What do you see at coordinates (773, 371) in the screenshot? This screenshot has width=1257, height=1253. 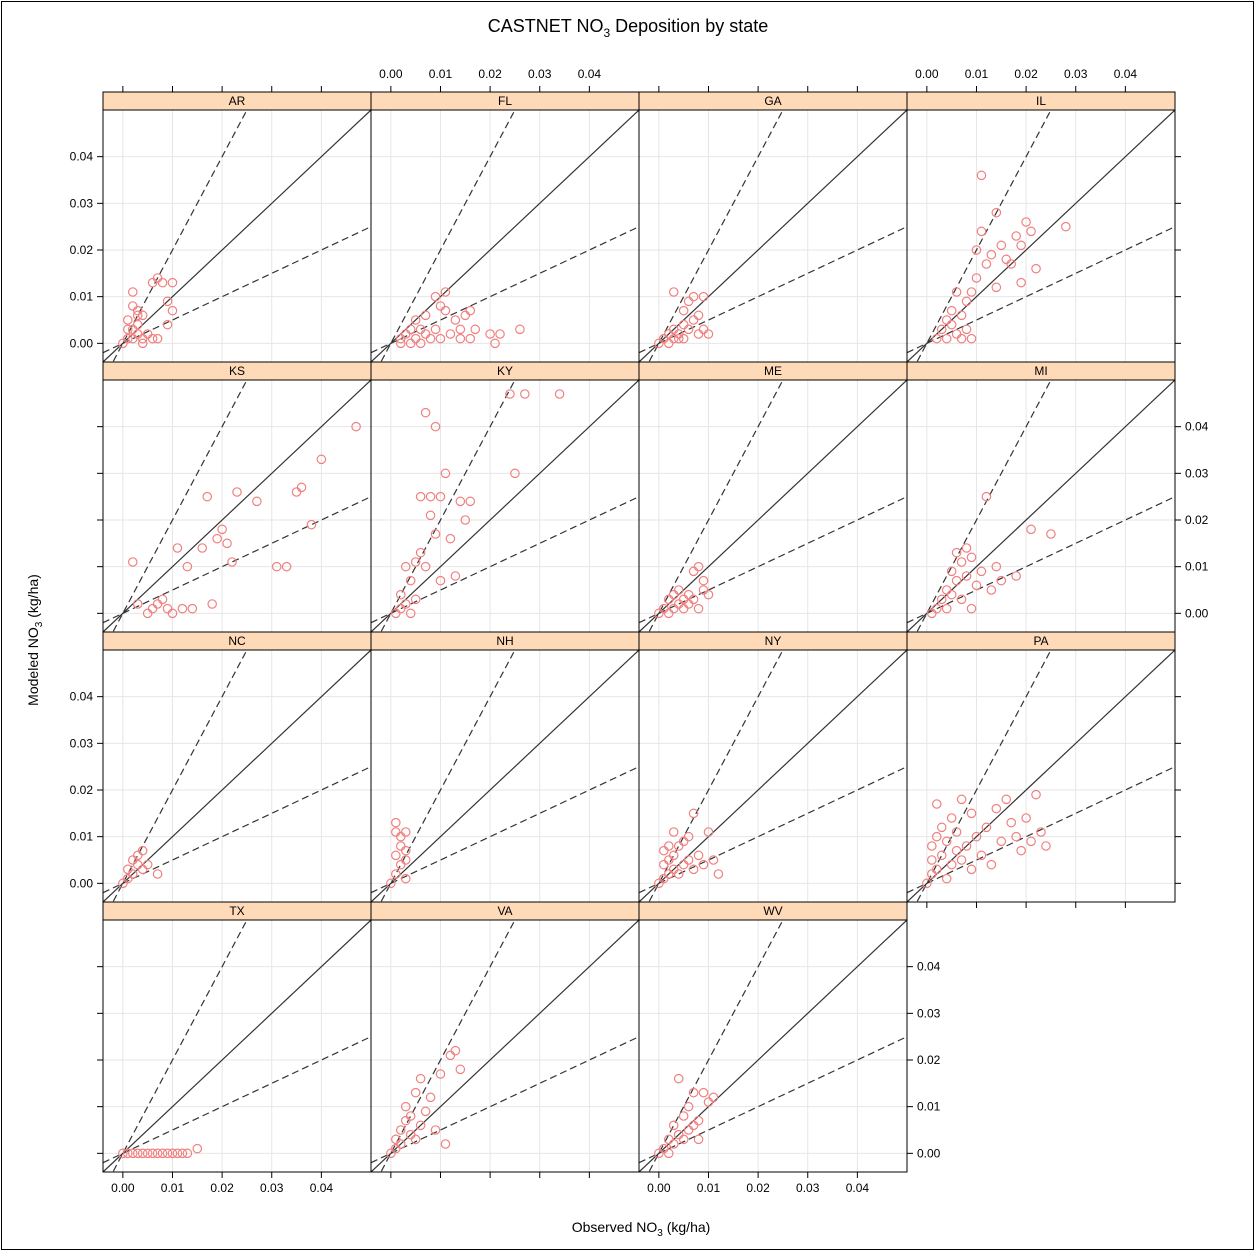 I see `strip-label: ME` at bounding box center [773, 371].